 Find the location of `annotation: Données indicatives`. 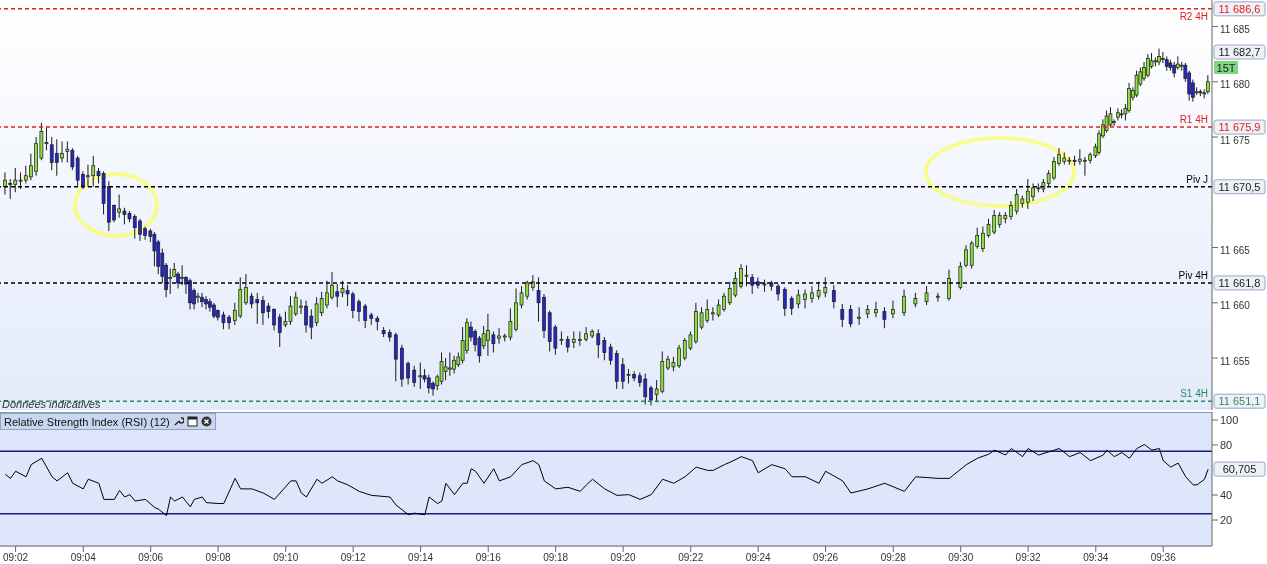

annotation: Données indicatives is located at coordinates (51, 404).